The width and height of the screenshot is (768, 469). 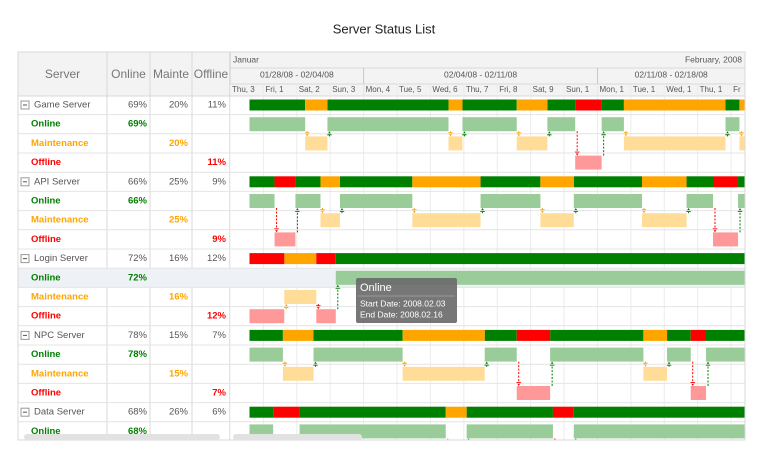 I want to click on status-percent: 20%, so click(x=179, y=143).